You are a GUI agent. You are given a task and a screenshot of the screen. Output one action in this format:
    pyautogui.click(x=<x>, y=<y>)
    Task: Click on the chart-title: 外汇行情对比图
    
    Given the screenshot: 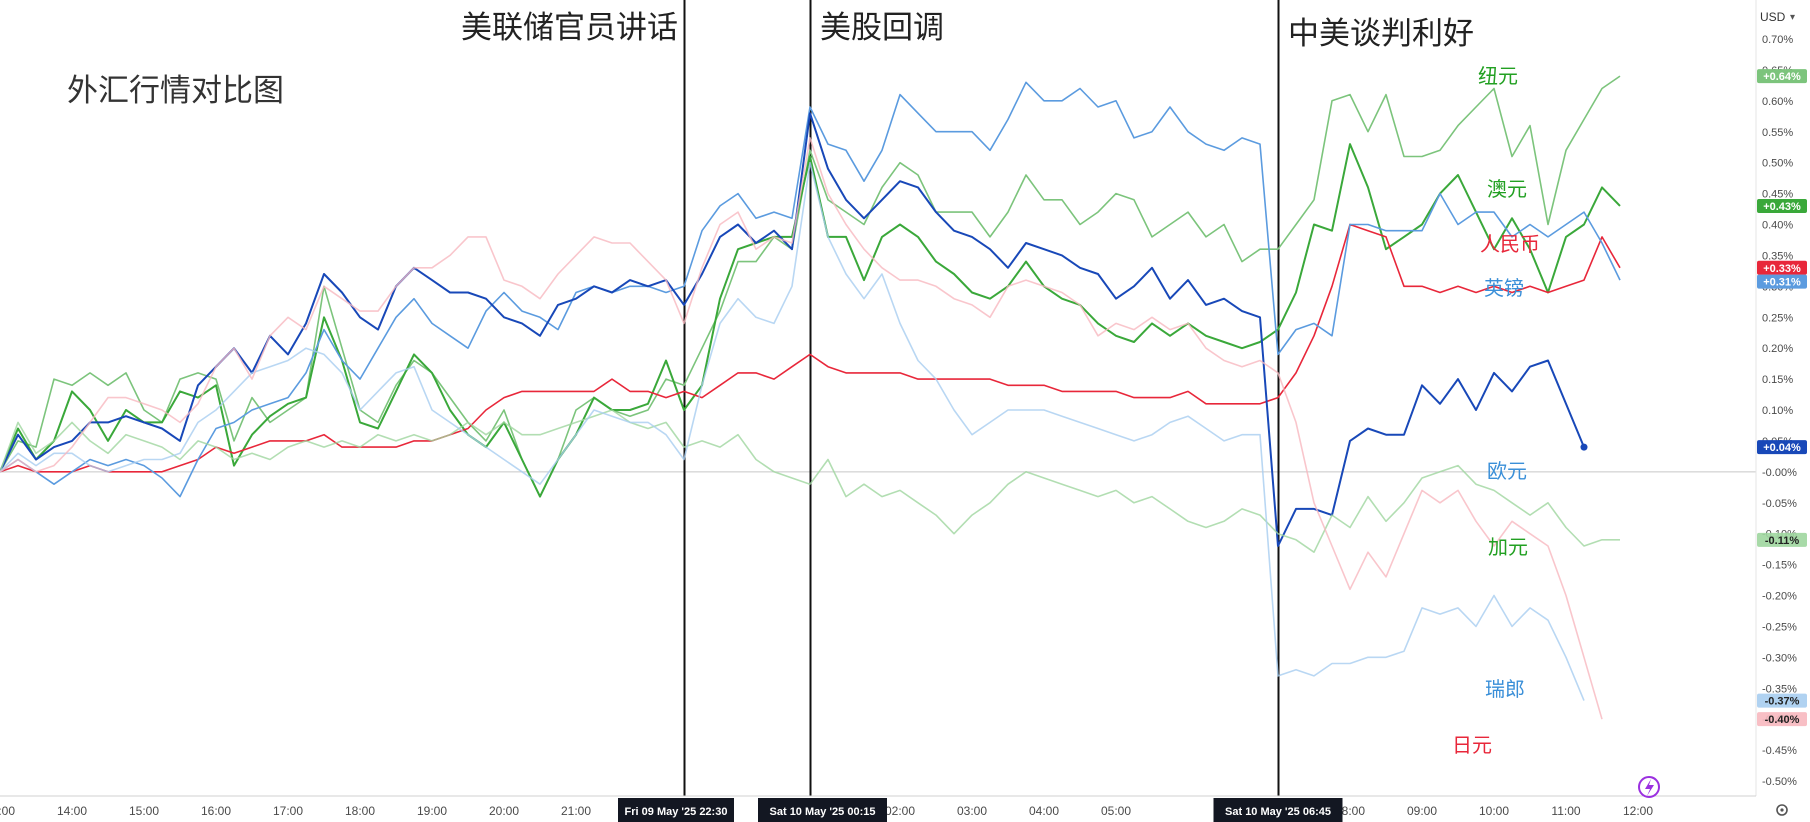 What is the action you would take?
    pyautogui.click(x=175, y=90)
    